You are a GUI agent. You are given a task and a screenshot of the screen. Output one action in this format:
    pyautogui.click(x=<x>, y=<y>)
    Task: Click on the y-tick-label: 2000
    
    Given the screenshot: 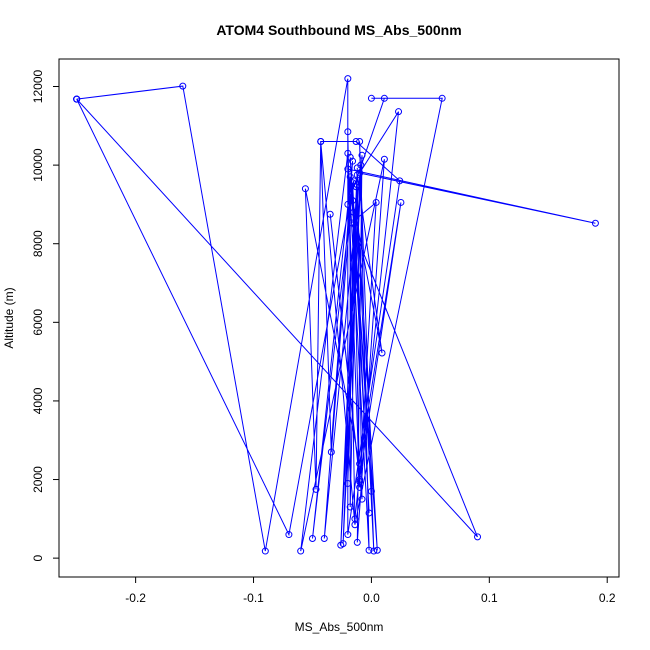 What is the action you would take?
    pyautogui.click(x=38, y=479)
    